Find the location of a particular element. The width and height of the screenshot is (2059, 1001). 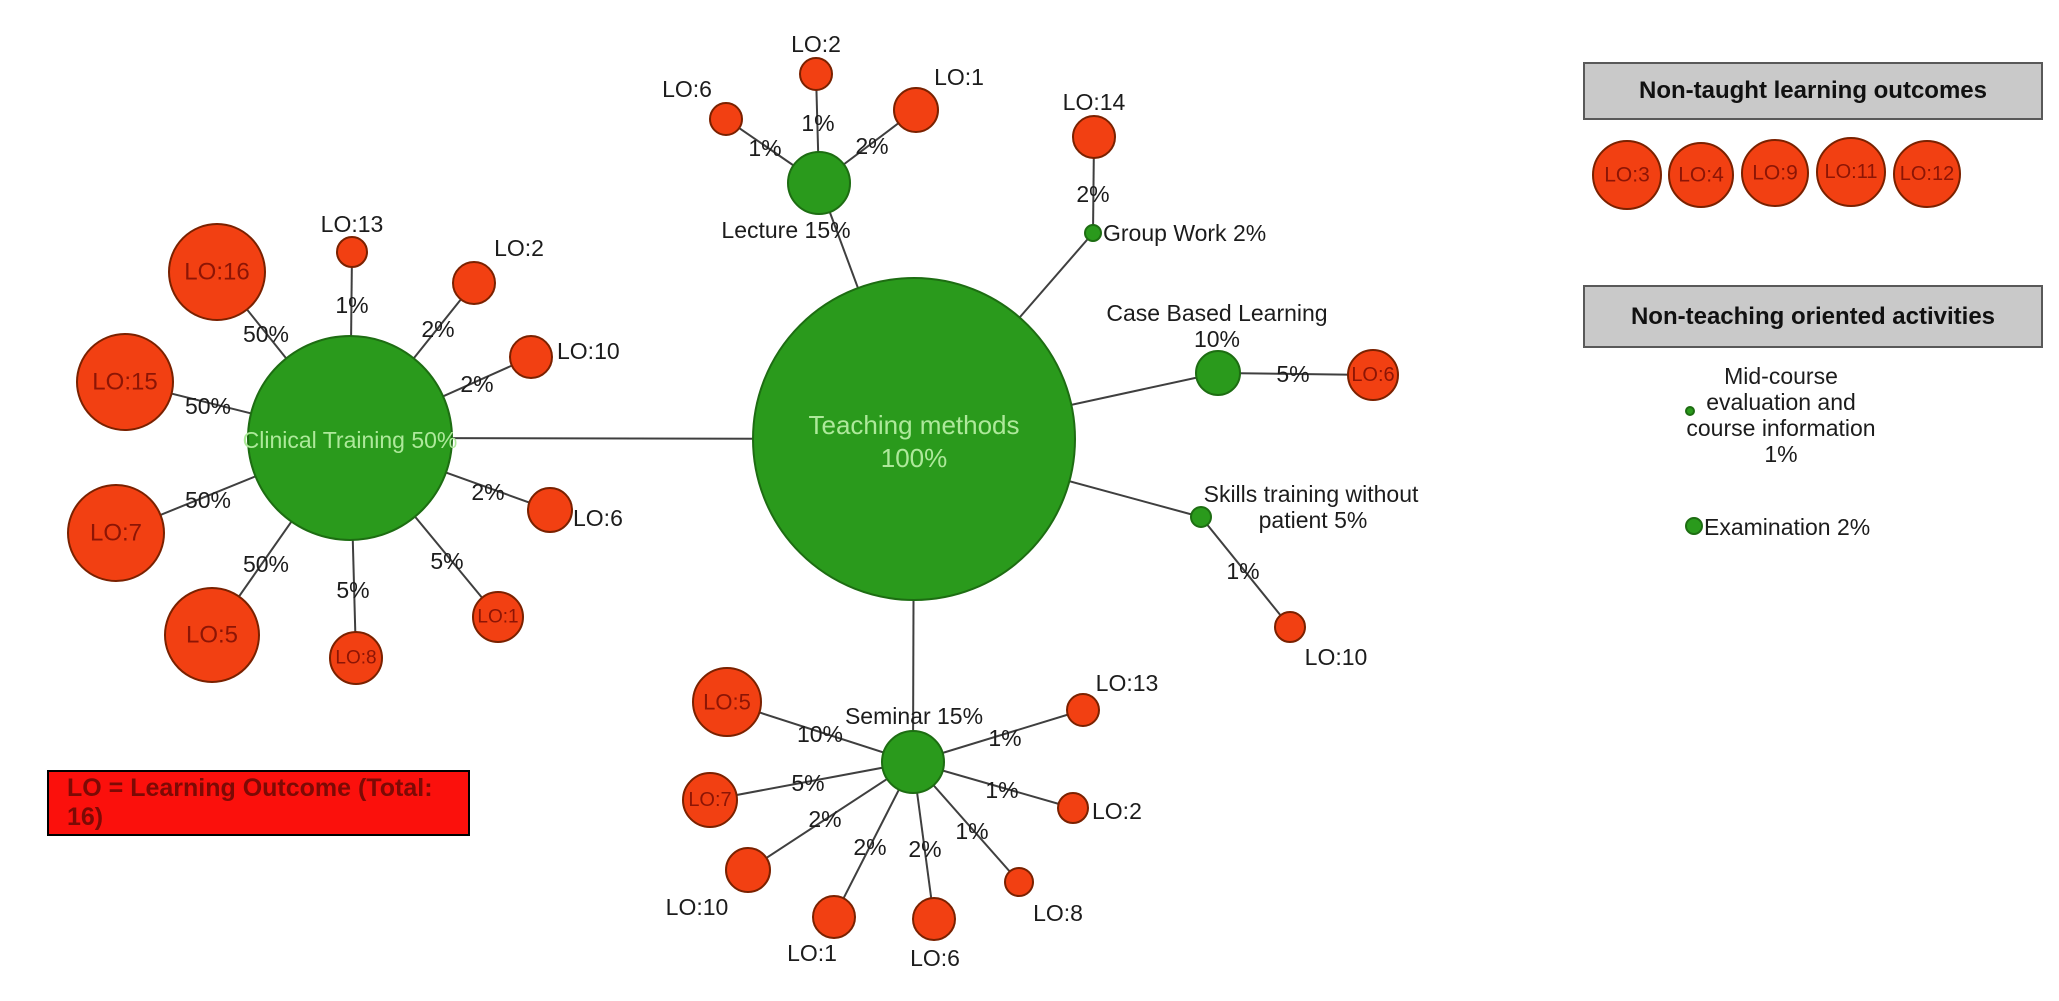

node-case-based-learning is located at coordinates (1218, 373).